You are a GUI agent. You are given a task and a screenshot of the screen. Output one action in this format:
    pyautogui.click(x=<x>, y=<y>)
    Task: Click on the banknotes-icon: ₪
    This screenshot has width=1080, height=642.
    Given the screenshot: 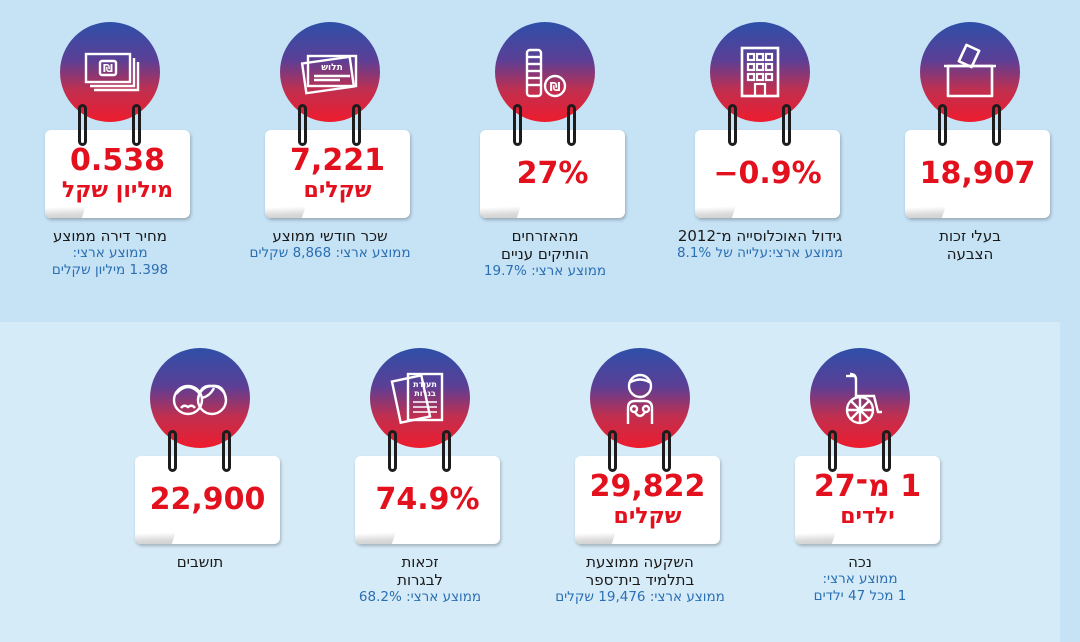 What is the action you would take?
    pyautogui.click(x=110, y=72)
    